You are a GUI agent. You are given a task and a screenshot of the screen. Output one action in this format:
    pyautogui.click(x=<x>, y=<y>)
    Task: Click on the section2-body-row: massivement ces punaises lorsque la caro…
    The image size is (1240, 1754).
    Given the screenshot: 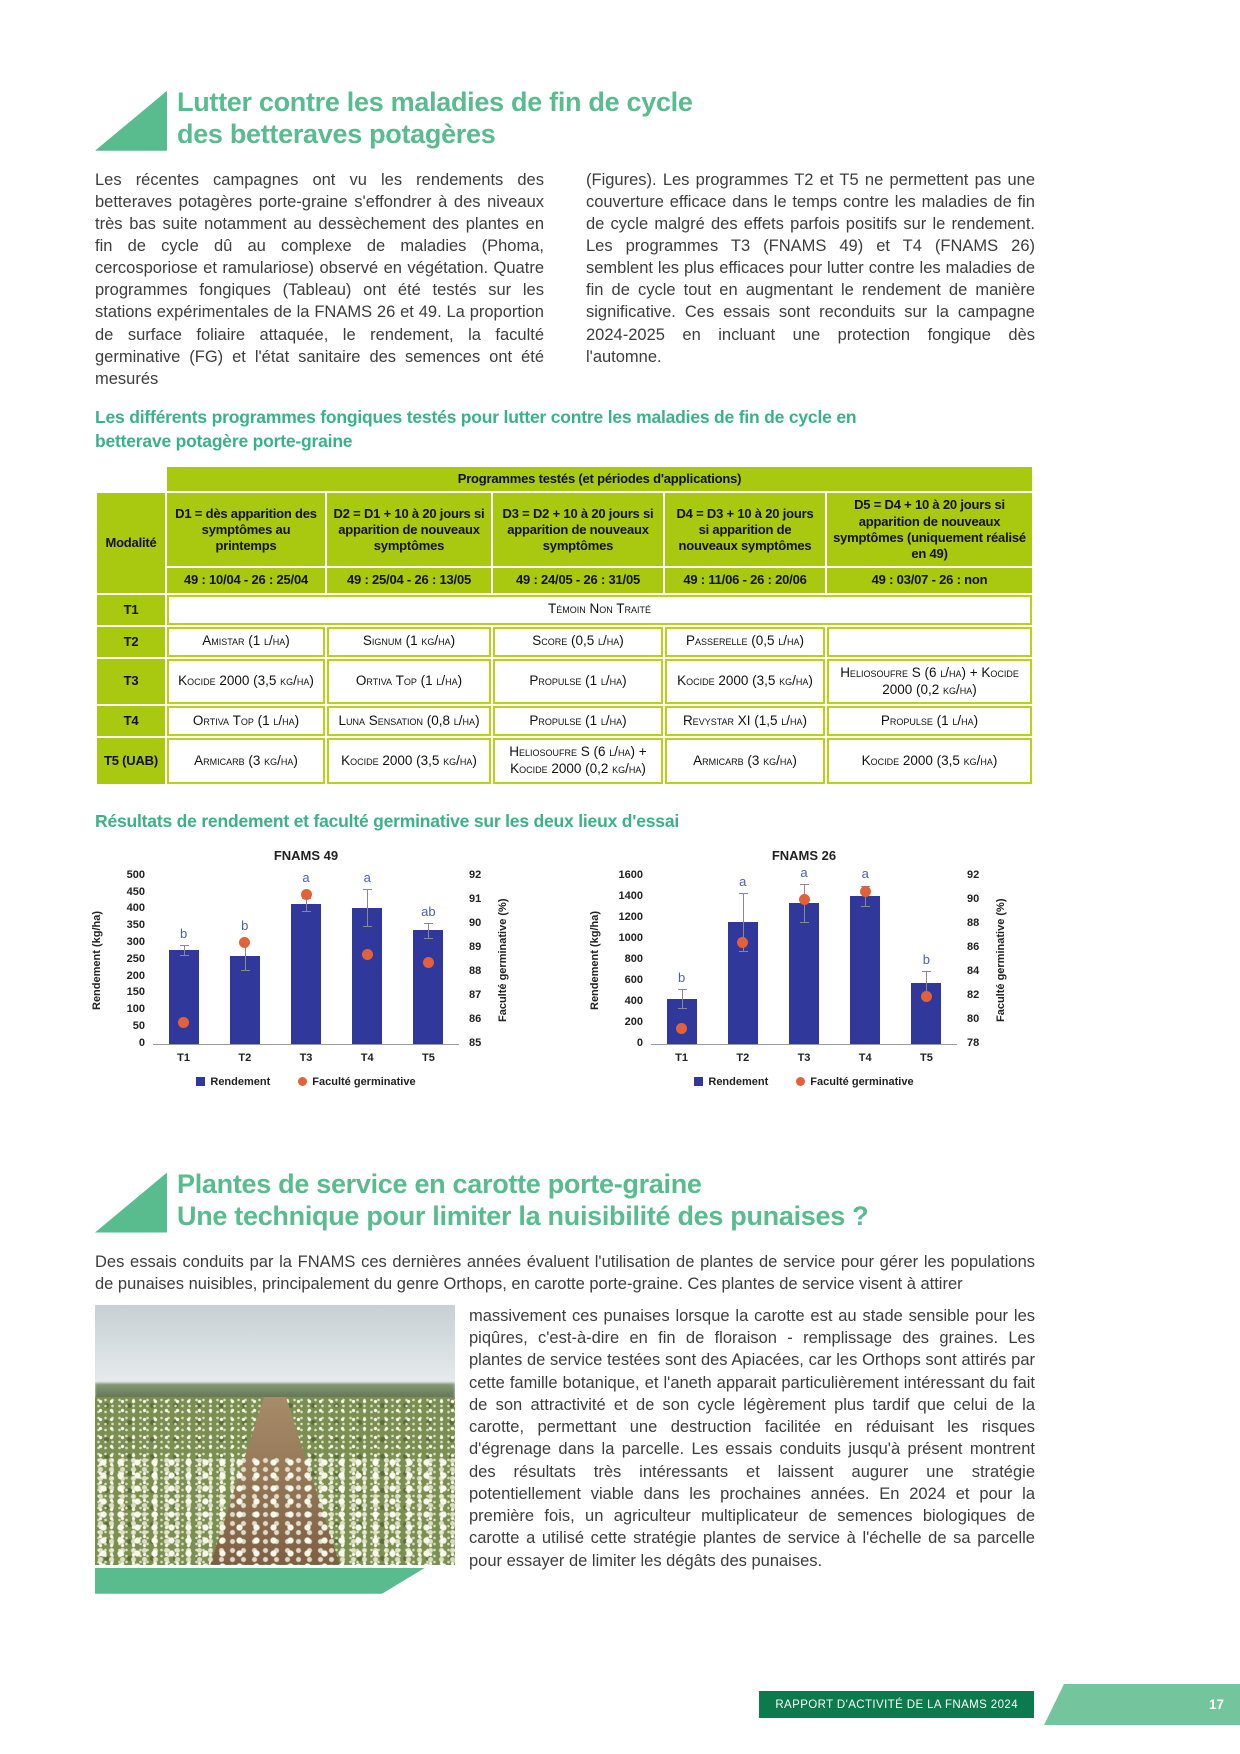 What is the action you would take?
    pyautogui.click(x=565, y=1449)
    